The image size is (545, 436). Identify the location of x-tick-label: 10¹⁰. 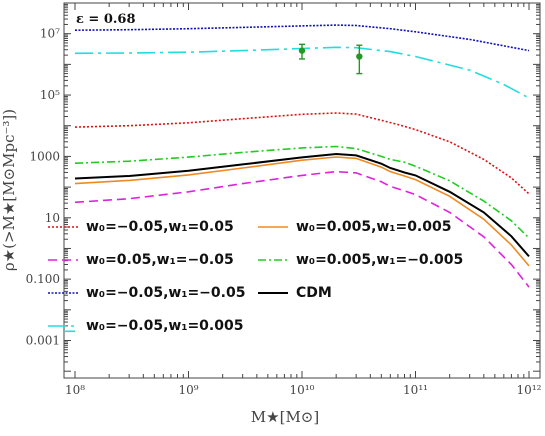
(302, 390).